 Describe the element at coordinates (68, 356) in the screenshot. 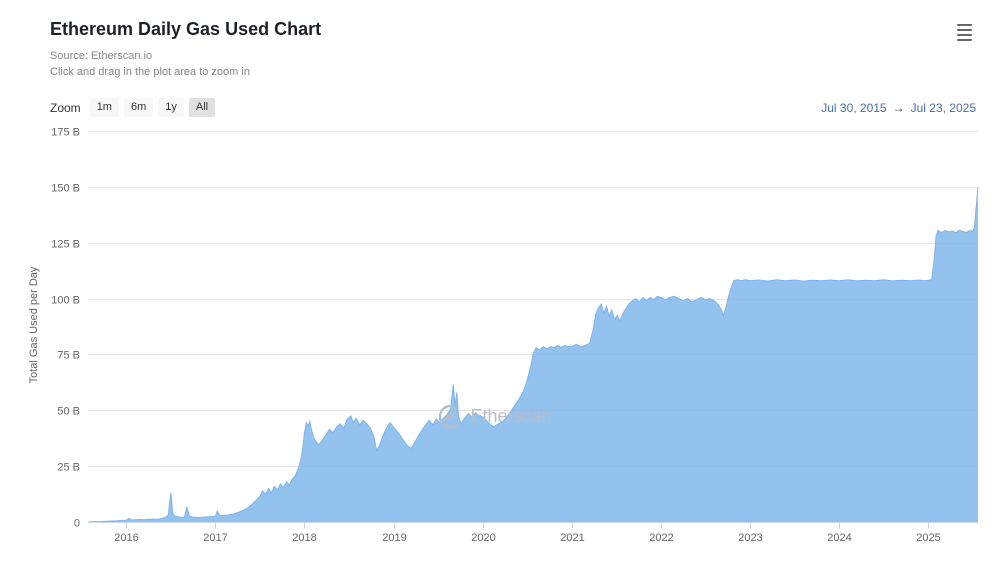

I see `y-tick-label: 75 B` at that location.